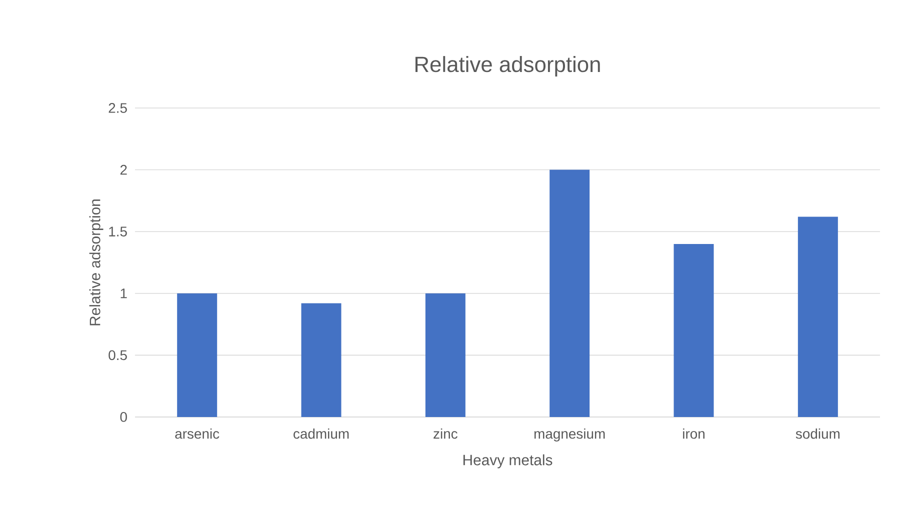 The height and width of the screenshot is (529, 898). Describe the element at coordinates (197, 433) in the screenshot. I see `x-tick-label: arsenic` at that location.